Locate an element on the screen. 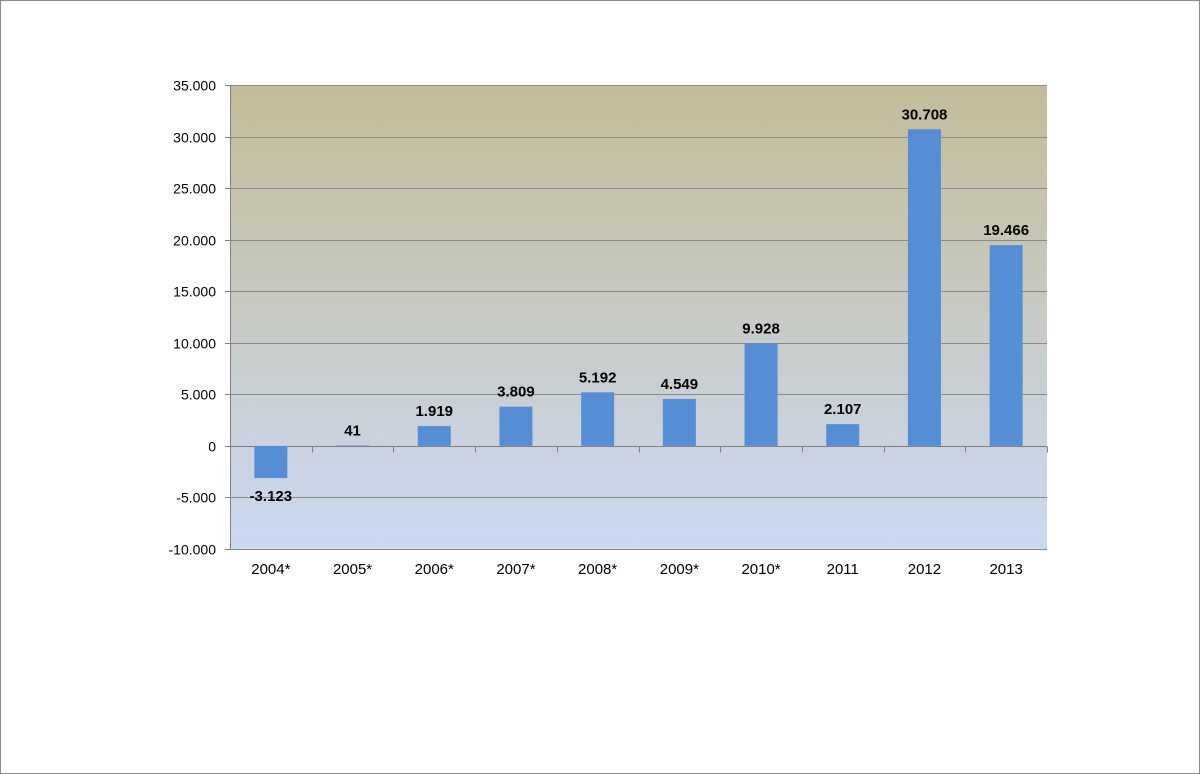  x-tick-label: 2007* is located at coordinates (515, 569).